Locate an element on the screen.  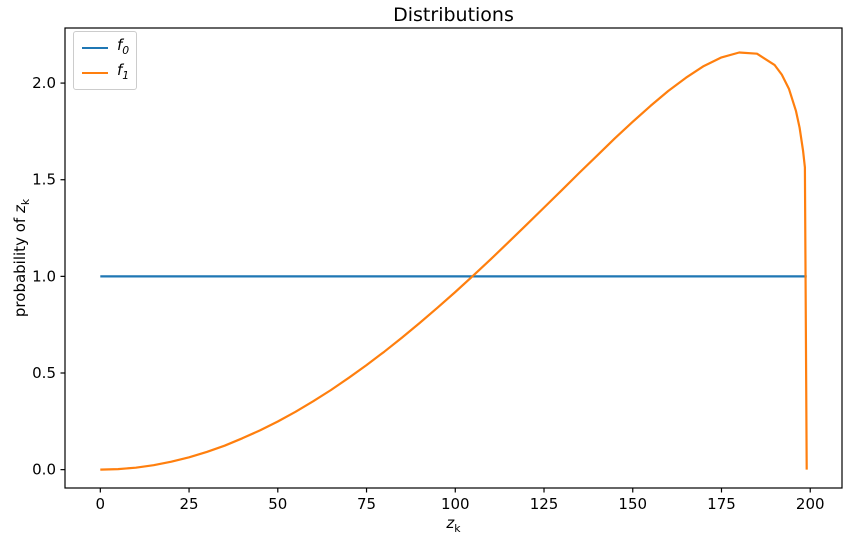
x-tick-label: 100 is located at coordinates (455, 504).